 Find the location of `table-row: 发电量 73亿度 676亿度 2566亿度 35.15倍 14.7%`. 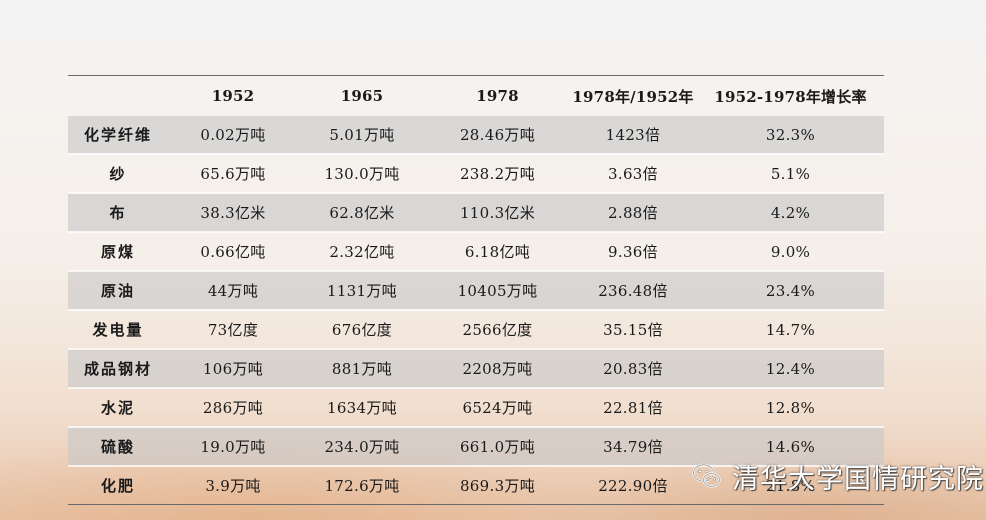

table-row: 发电量 73亿度 676亿度 2566亿度 35.15倍 14.7% is located at coordinates (476, 329).